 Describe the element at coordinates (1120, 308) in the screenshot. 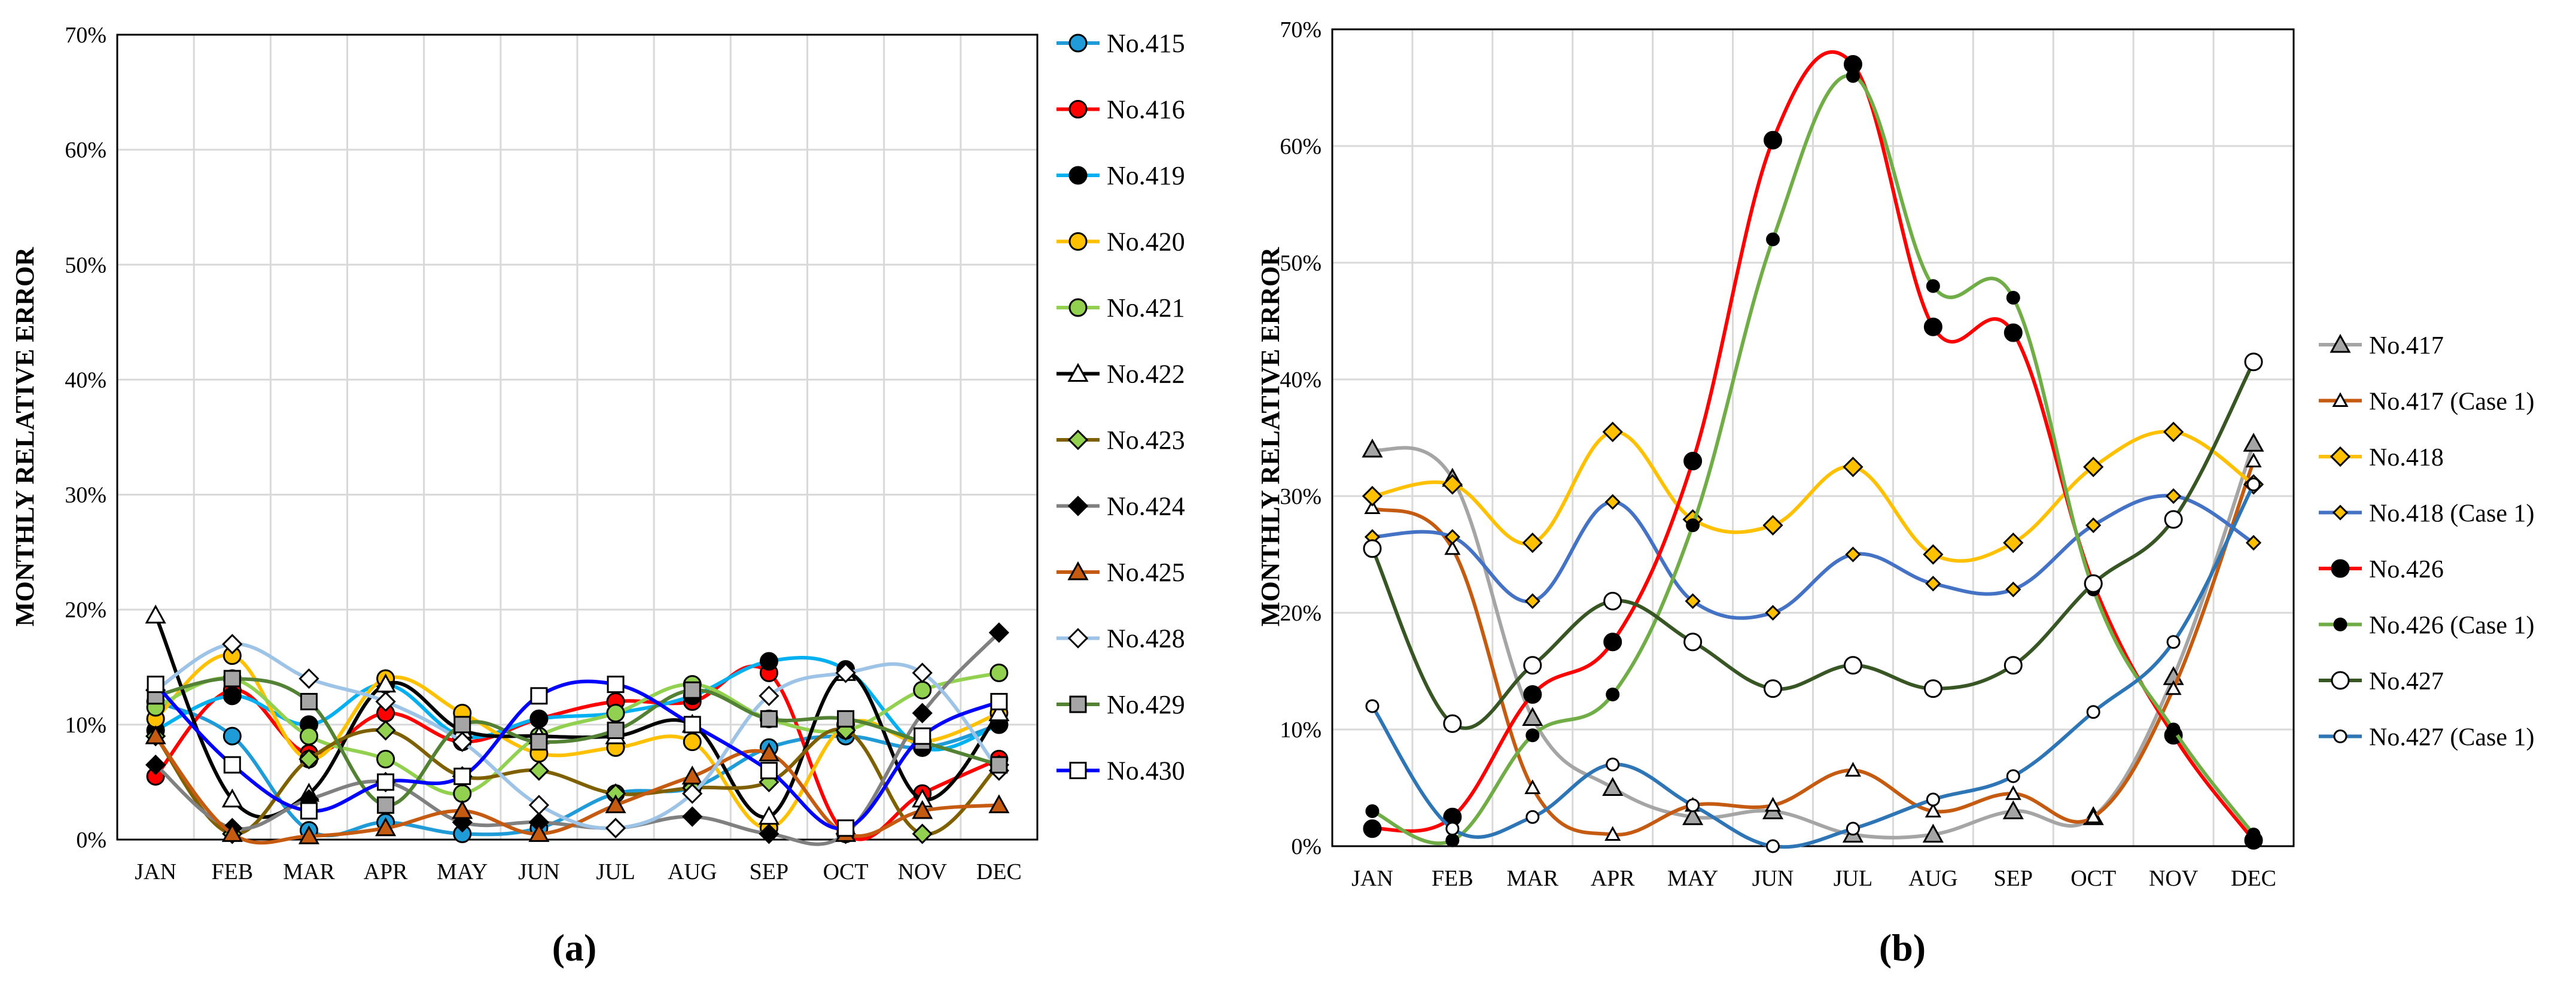

I see `legend-item-no-421: No.421` at that location.